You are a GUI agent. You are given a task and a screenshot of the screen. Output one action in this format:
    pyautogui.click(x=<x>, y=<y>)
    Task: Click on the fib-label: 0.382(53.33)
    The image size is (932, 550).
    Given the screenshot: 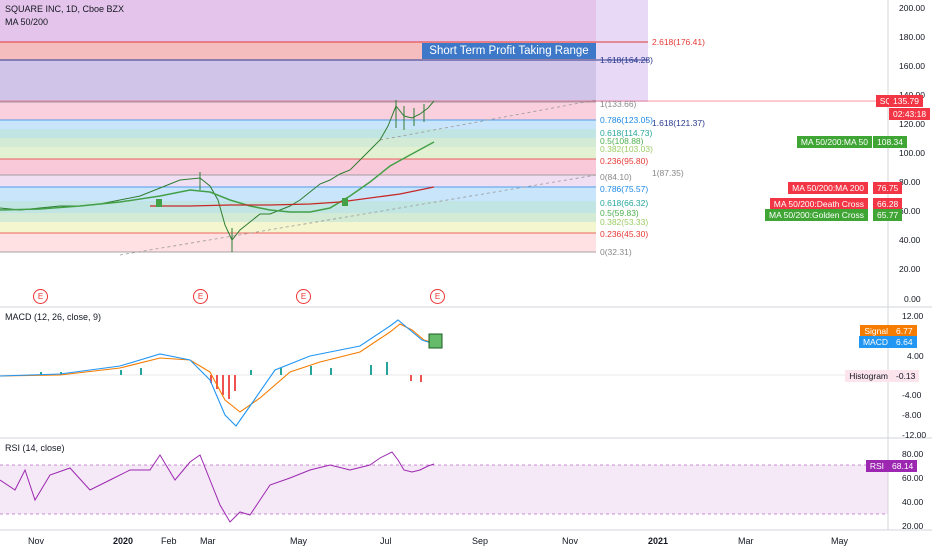 What is the action you would take?
    pyautogui.click(x=624, y=222)
    